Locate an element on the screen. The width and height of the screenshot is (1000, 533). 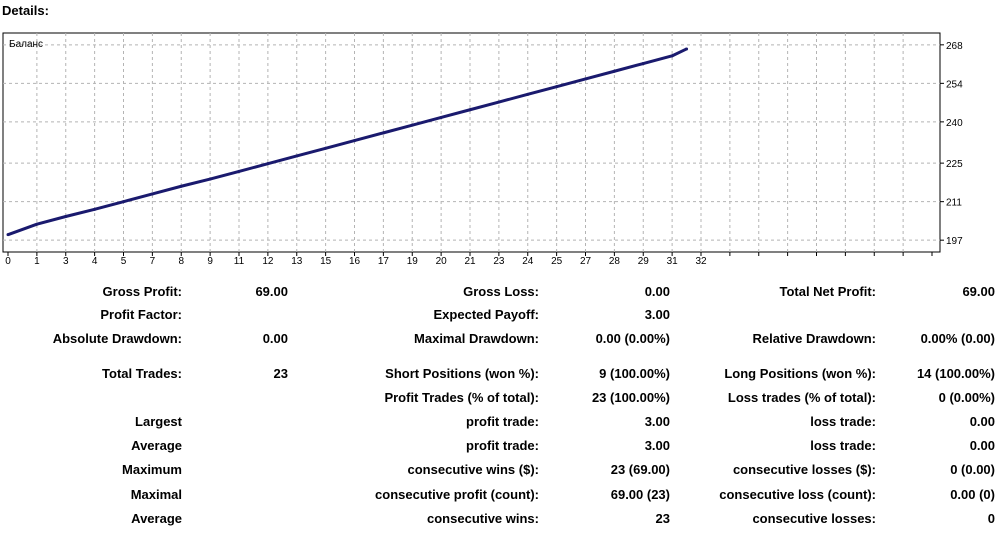
profit-trades-value: 23 (100.00%) is located at coordinates (630, 397).